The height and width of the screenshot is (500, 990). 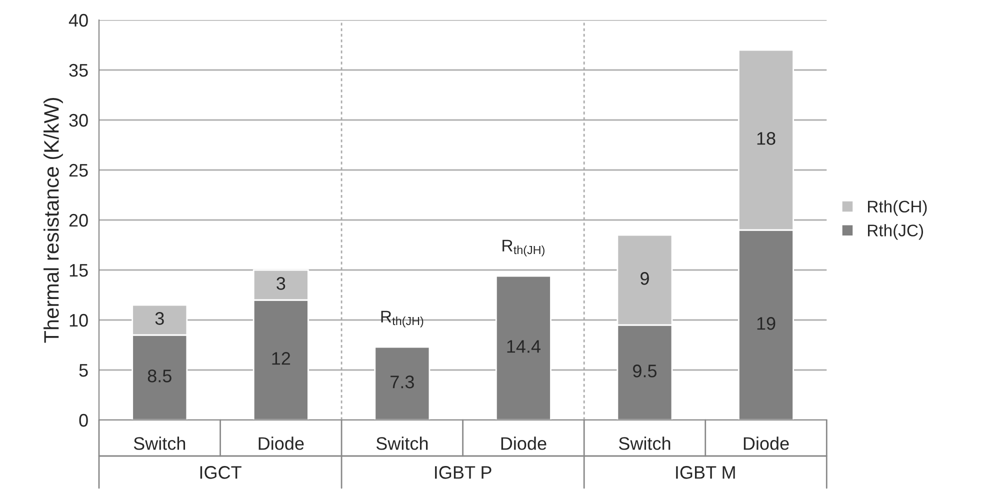 What do you see at coordinates (160, 376) in the screenshot?
I see `data-label: 8.5` at bounding box center [160, 376].